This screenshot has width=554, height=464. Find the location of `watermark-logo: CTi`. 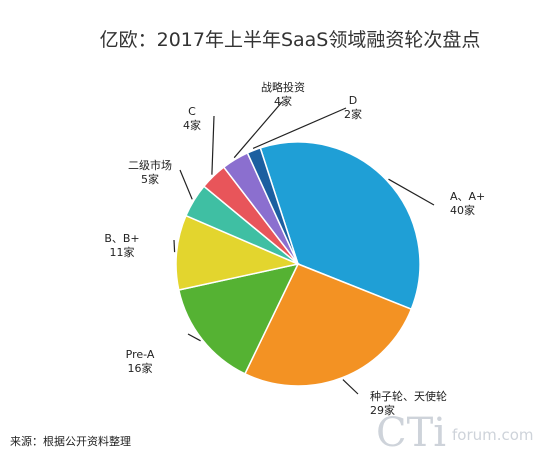

watermark-logo: CTi is located at coordinates (411, 433).